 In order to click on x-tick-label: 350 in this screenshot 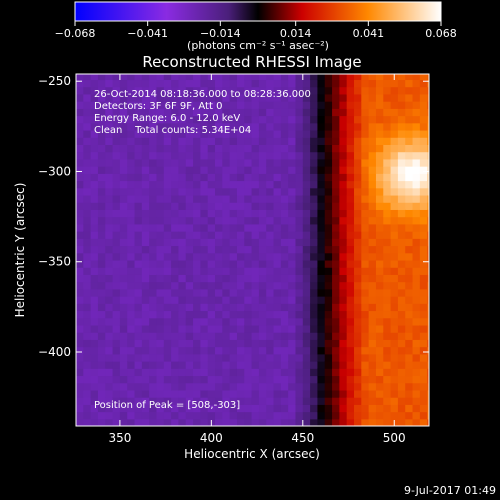, I will do `click(119, 438)`.